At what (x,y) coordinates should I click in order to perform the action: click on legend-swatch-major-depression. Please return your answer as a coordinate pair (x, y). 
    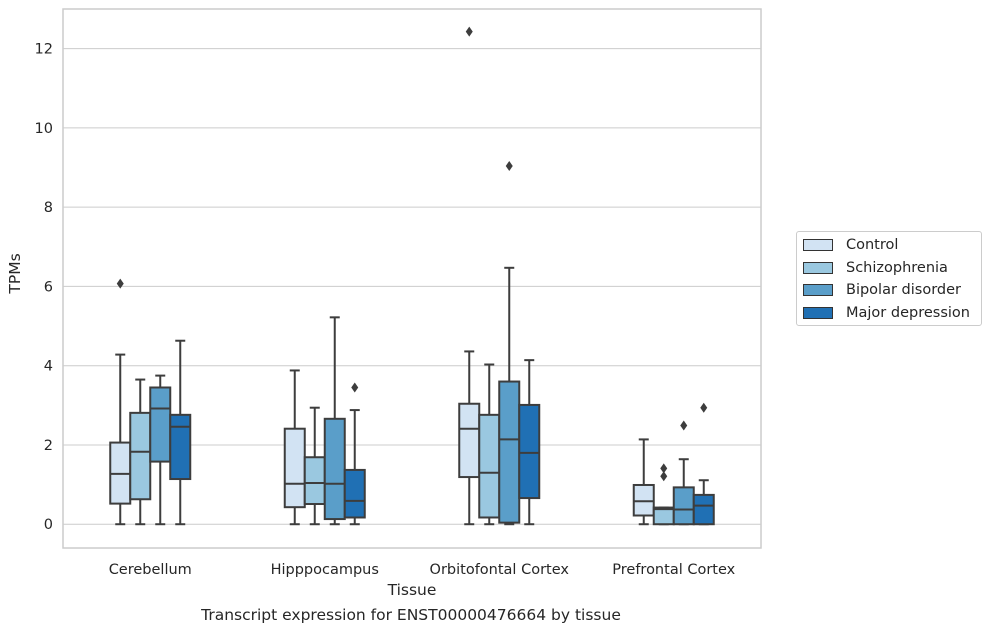
    Looking at the image, I should click on (818, 313).